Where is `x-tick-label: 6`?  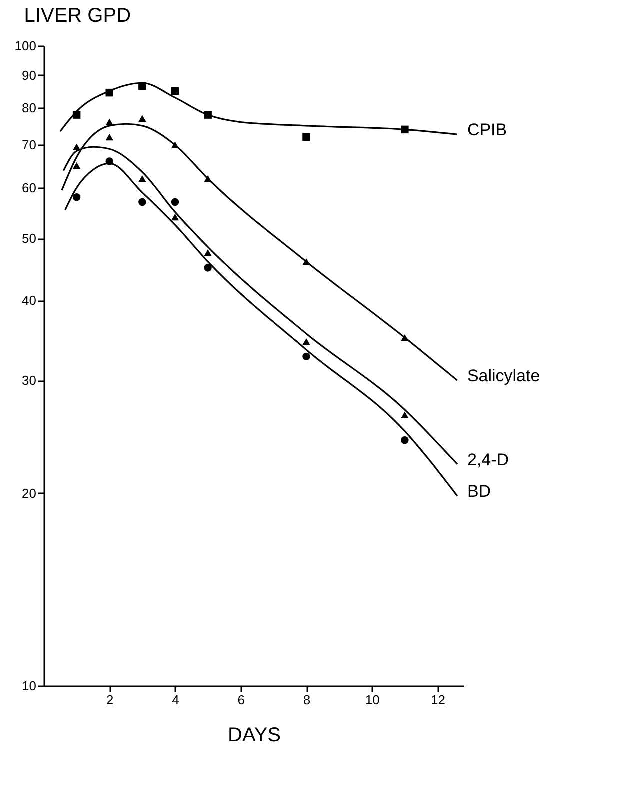 x-tick-label: 6 is located at coordinates (241, 700).